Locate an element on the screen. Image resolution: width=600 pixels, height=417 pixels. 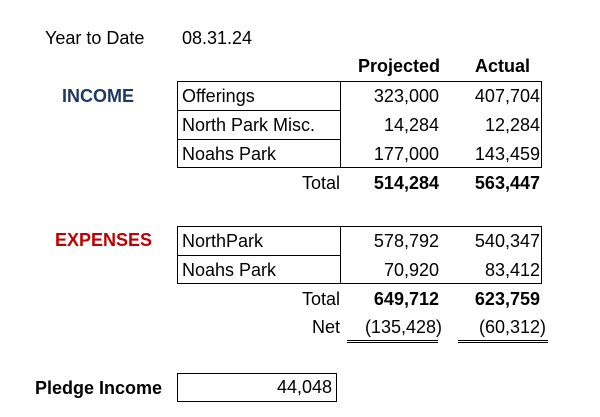
income-row-name: North Park Misc. is located at coordinates (249, 125).